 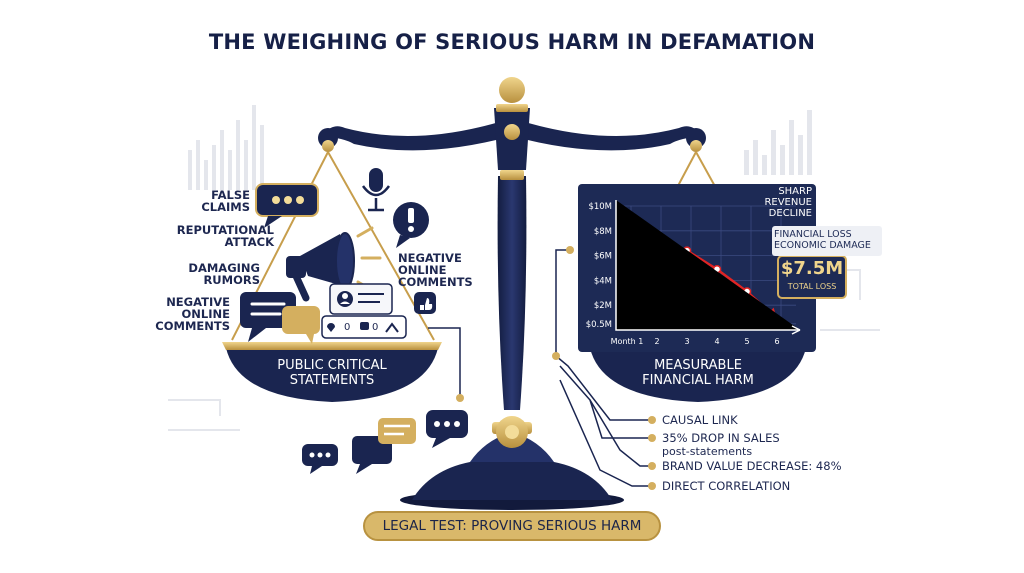 What do you see at coordinates (603, 281) in the screenshot?
I see `chart-ytick-label: $4M` at bounding box center [603, 281].